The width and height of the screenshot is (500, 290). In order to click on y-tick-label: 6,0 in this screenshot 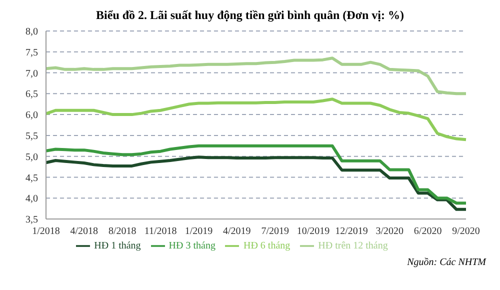, I will do `click(32, 116)`.